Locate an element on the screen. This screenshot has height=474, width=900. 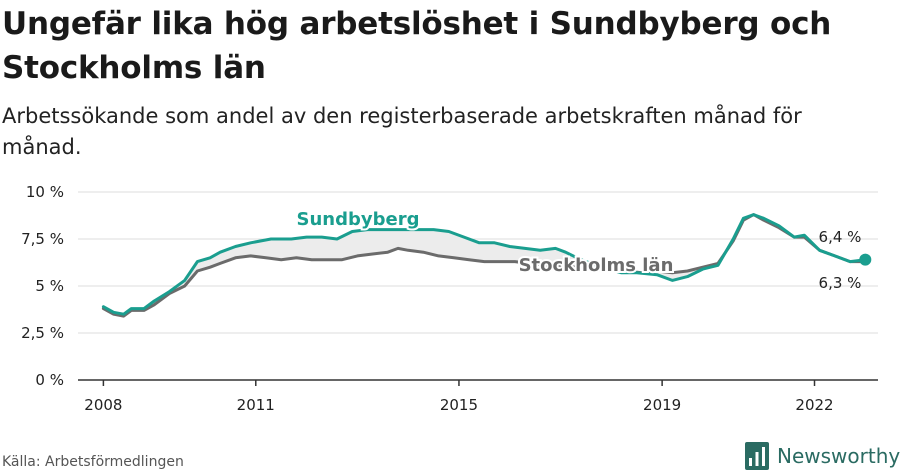
x-tick-label: 2022 is located at coordinates (814, 405).